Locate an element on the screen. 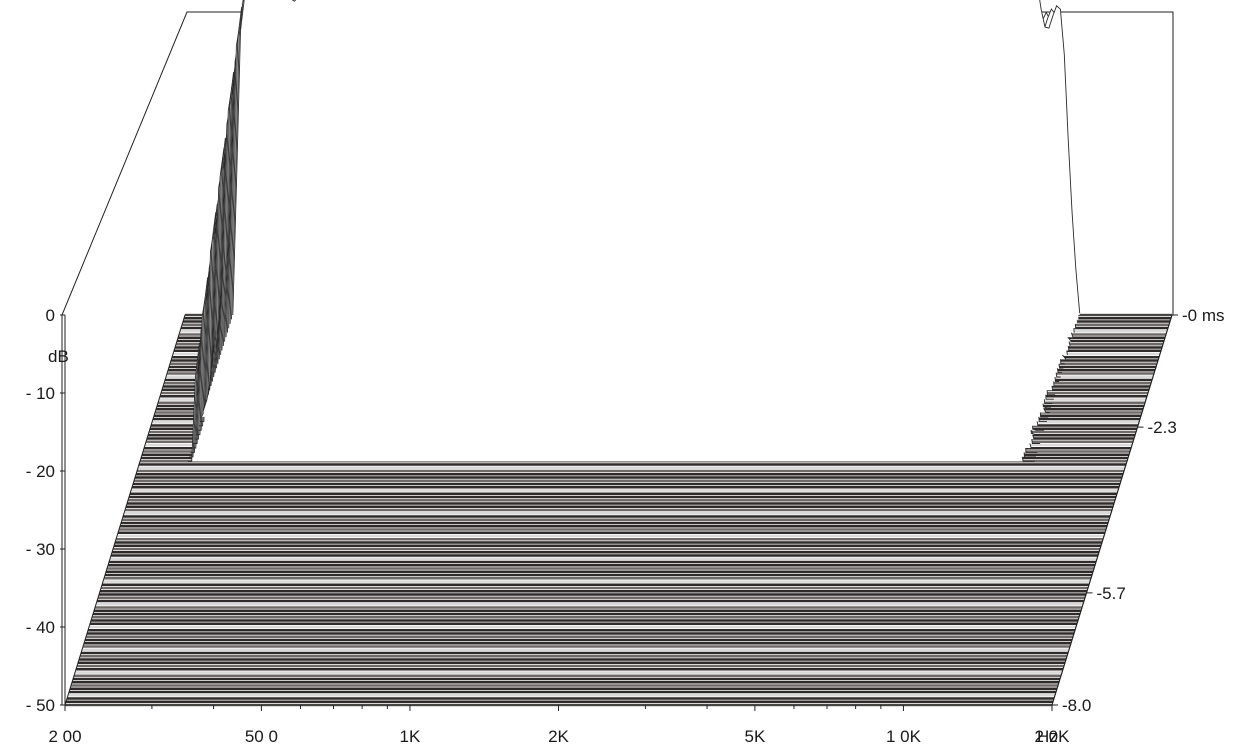 Image resolution: width=1255 pixels, height=751 pixels. x-tick-label: 5K is located at coordinates (754, 736).